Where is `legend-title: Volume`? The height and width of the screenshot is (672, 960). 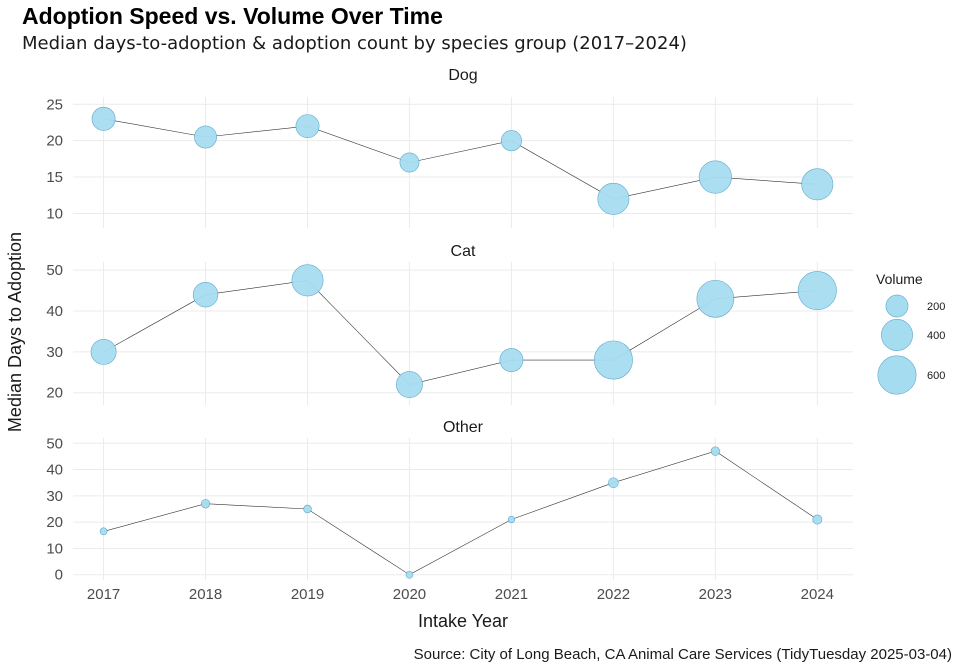 legend-title: Volume is located at coordinates (899, 279).